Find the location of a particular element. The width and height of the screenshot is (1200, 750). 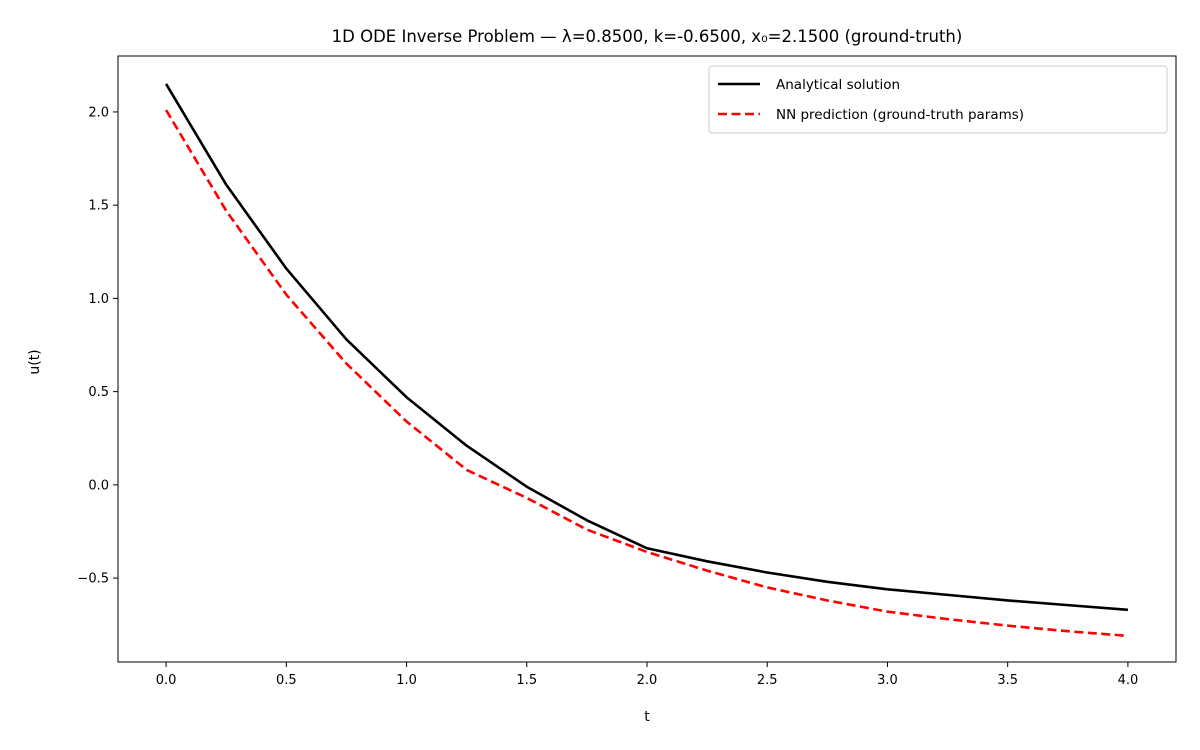

x-tick-label: 4.0 is located at coordinates (1128, 680).